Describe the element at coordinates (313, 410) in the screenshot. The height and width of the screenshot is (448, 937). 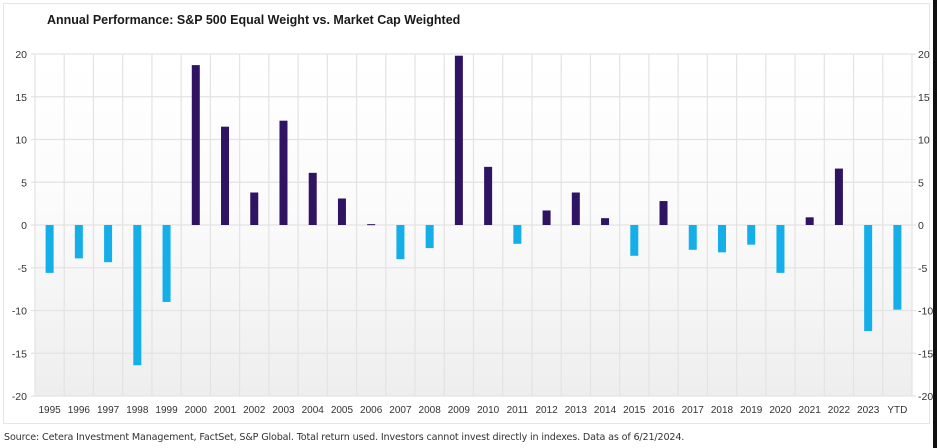
I see `x-tick-label: 2004` at that location.